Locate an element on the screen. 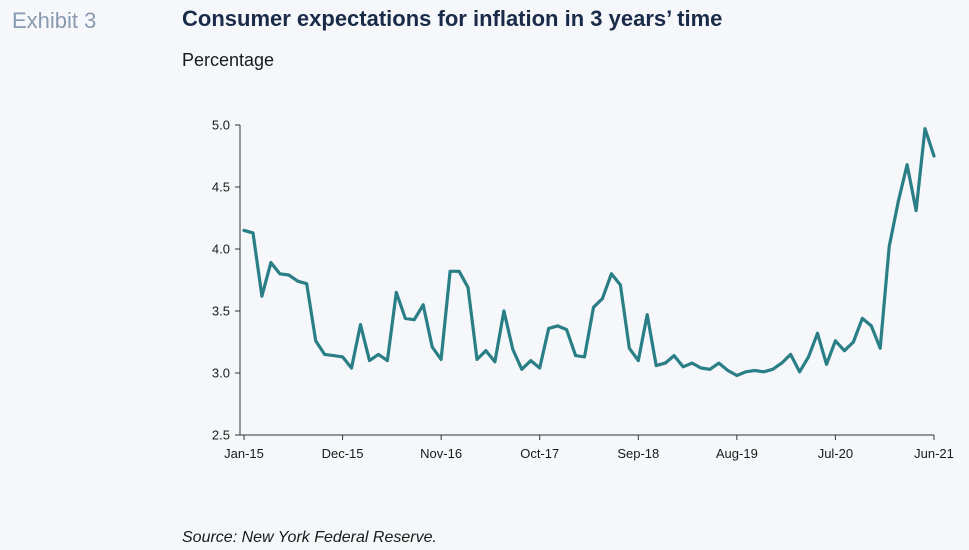 The height and width of the screenshot is (550, 969). x-tick-label: Jan-15 is located at coordinates (244, 453).